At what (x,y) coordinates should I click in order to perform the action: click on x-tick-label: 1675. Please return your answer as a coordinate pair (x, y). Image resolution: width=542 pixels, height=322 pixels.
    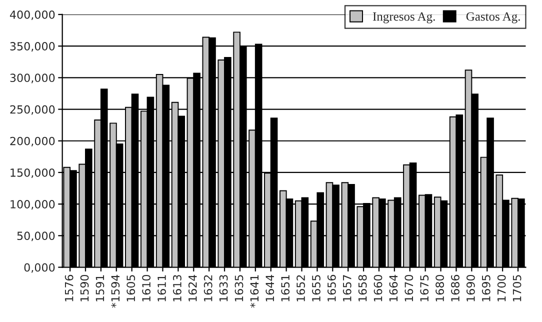
    Looking at the image, I should click on (424, 288).